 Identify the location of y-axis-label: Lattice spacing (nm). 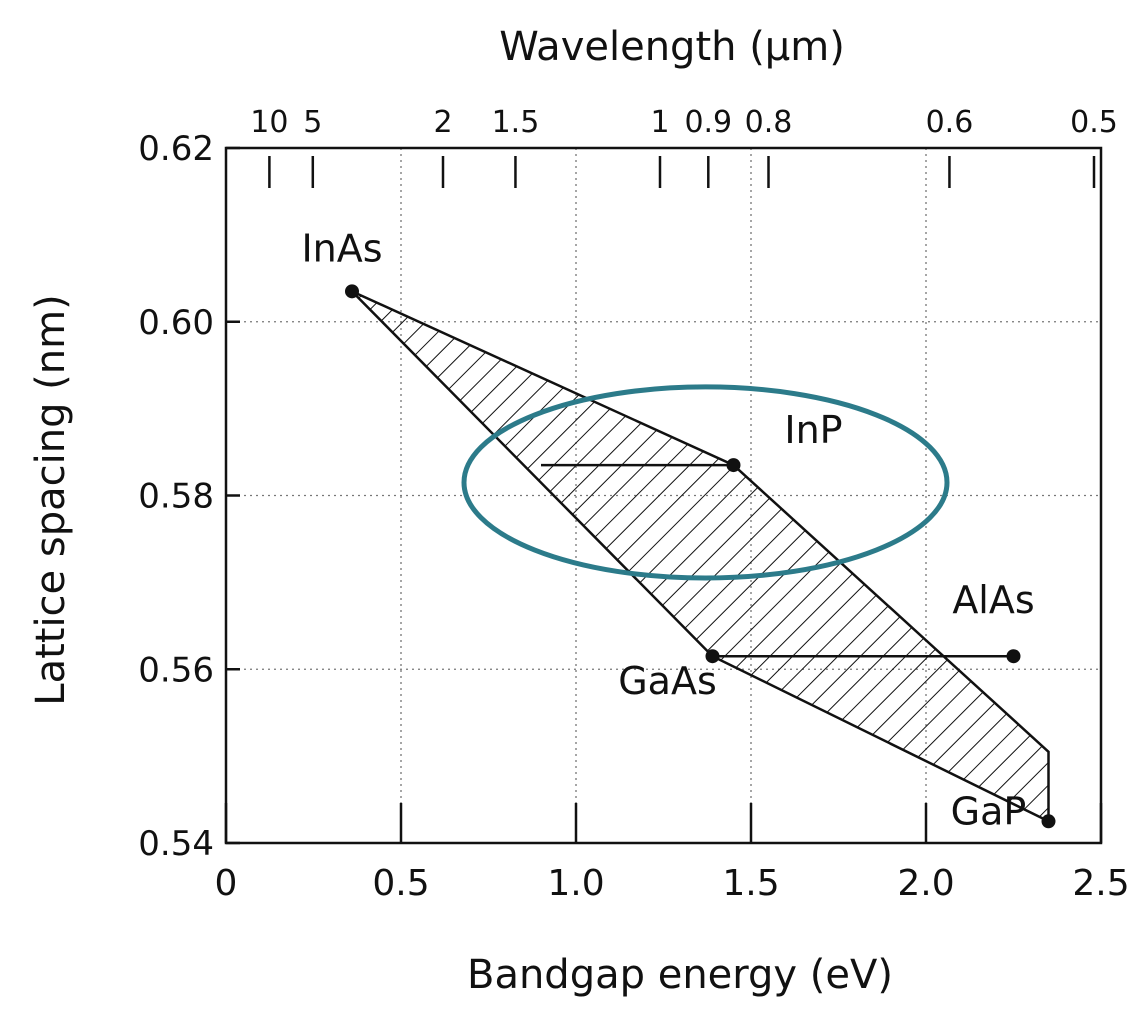
(51, 499).